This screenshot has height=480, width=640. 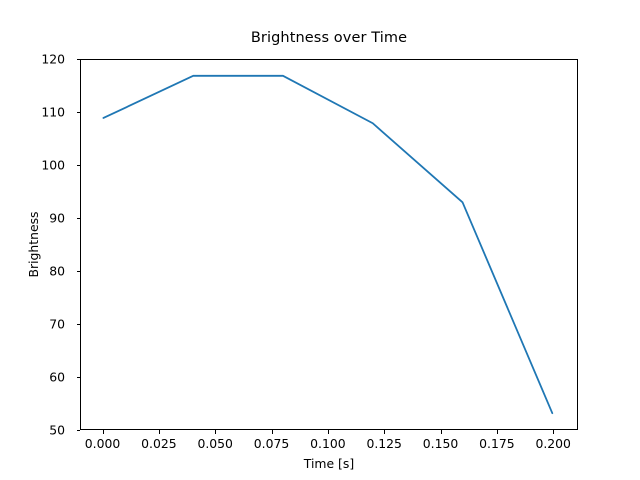 I want to click on x-tick-label: 0.100, so click(x=328, y=443).